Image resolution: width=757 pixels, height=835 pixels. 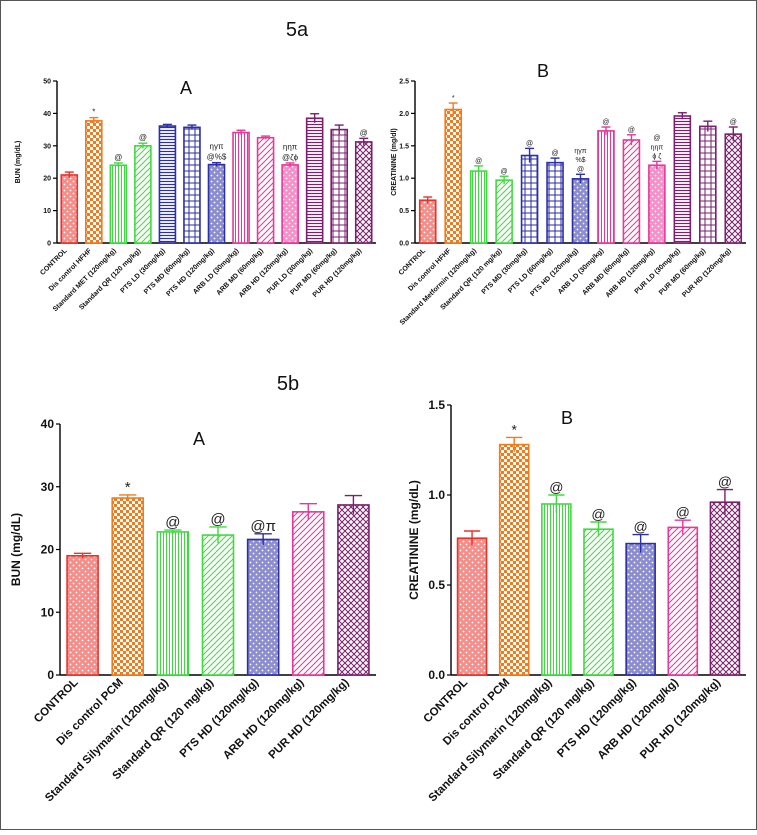 I want to click on significance-mark: @π, so click(x=263, y=526).